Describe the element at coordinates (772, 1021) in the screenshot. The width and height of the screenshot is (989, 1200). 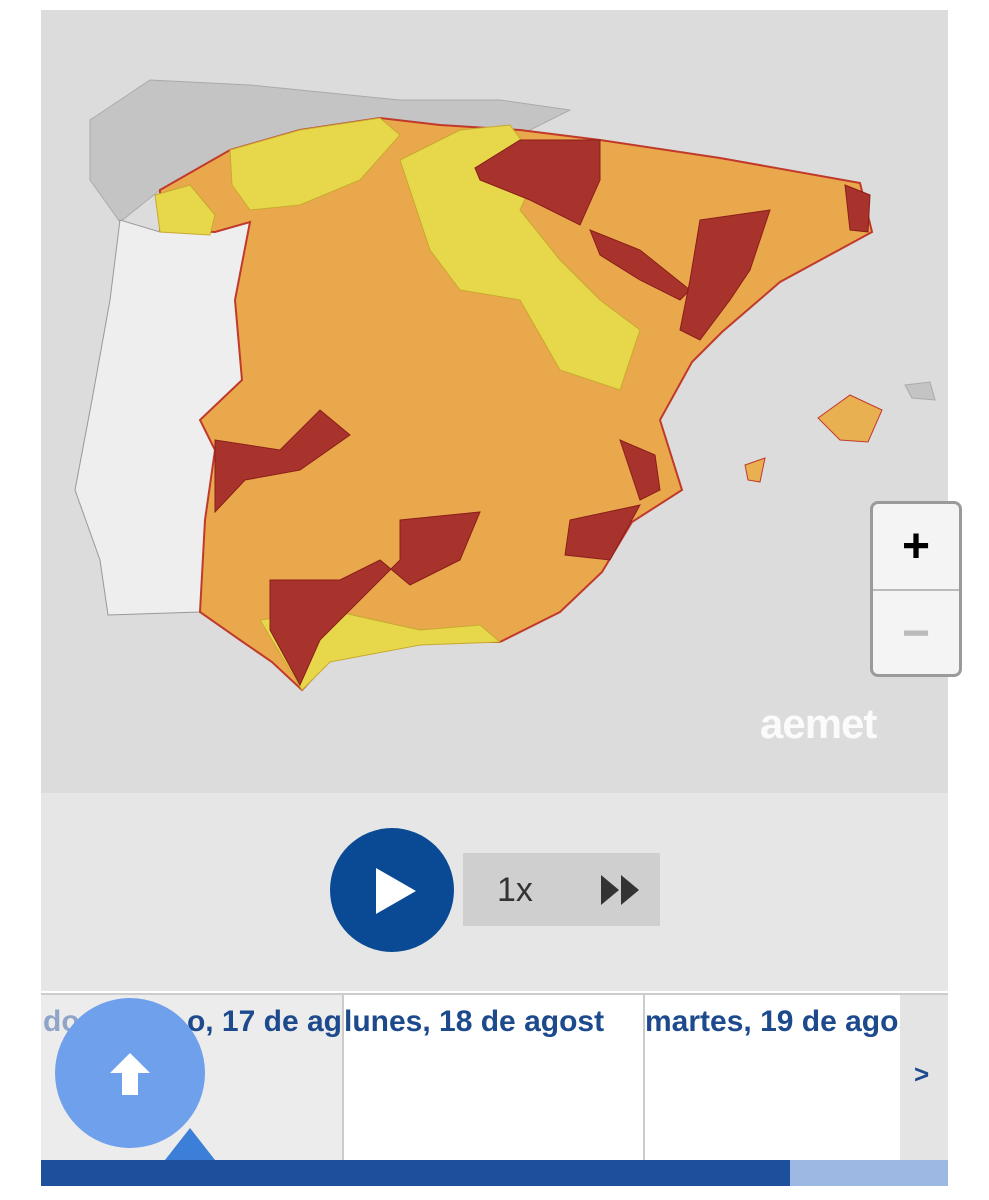
I see `day-label: martes, 19 de agos` at that location.